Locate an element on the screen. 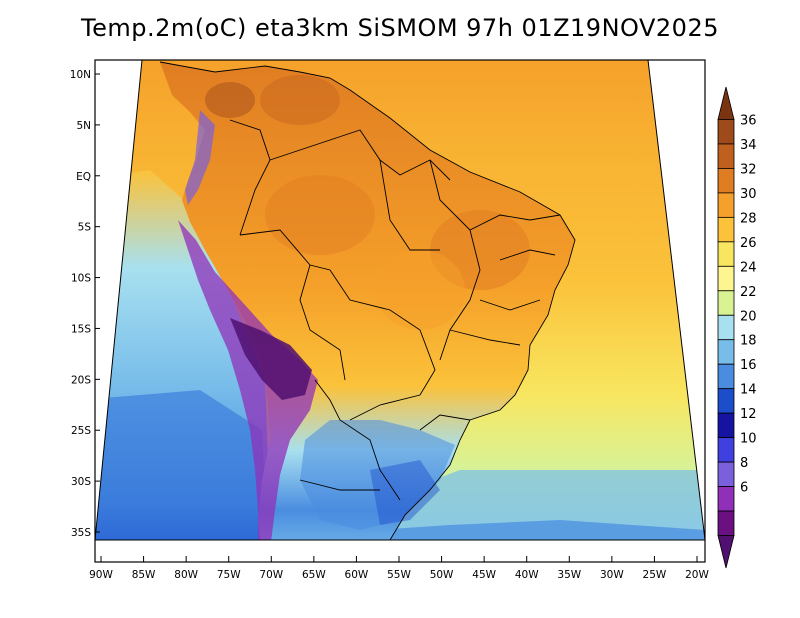  lon-tick-label: 50W is located at coordinates (442, 575).